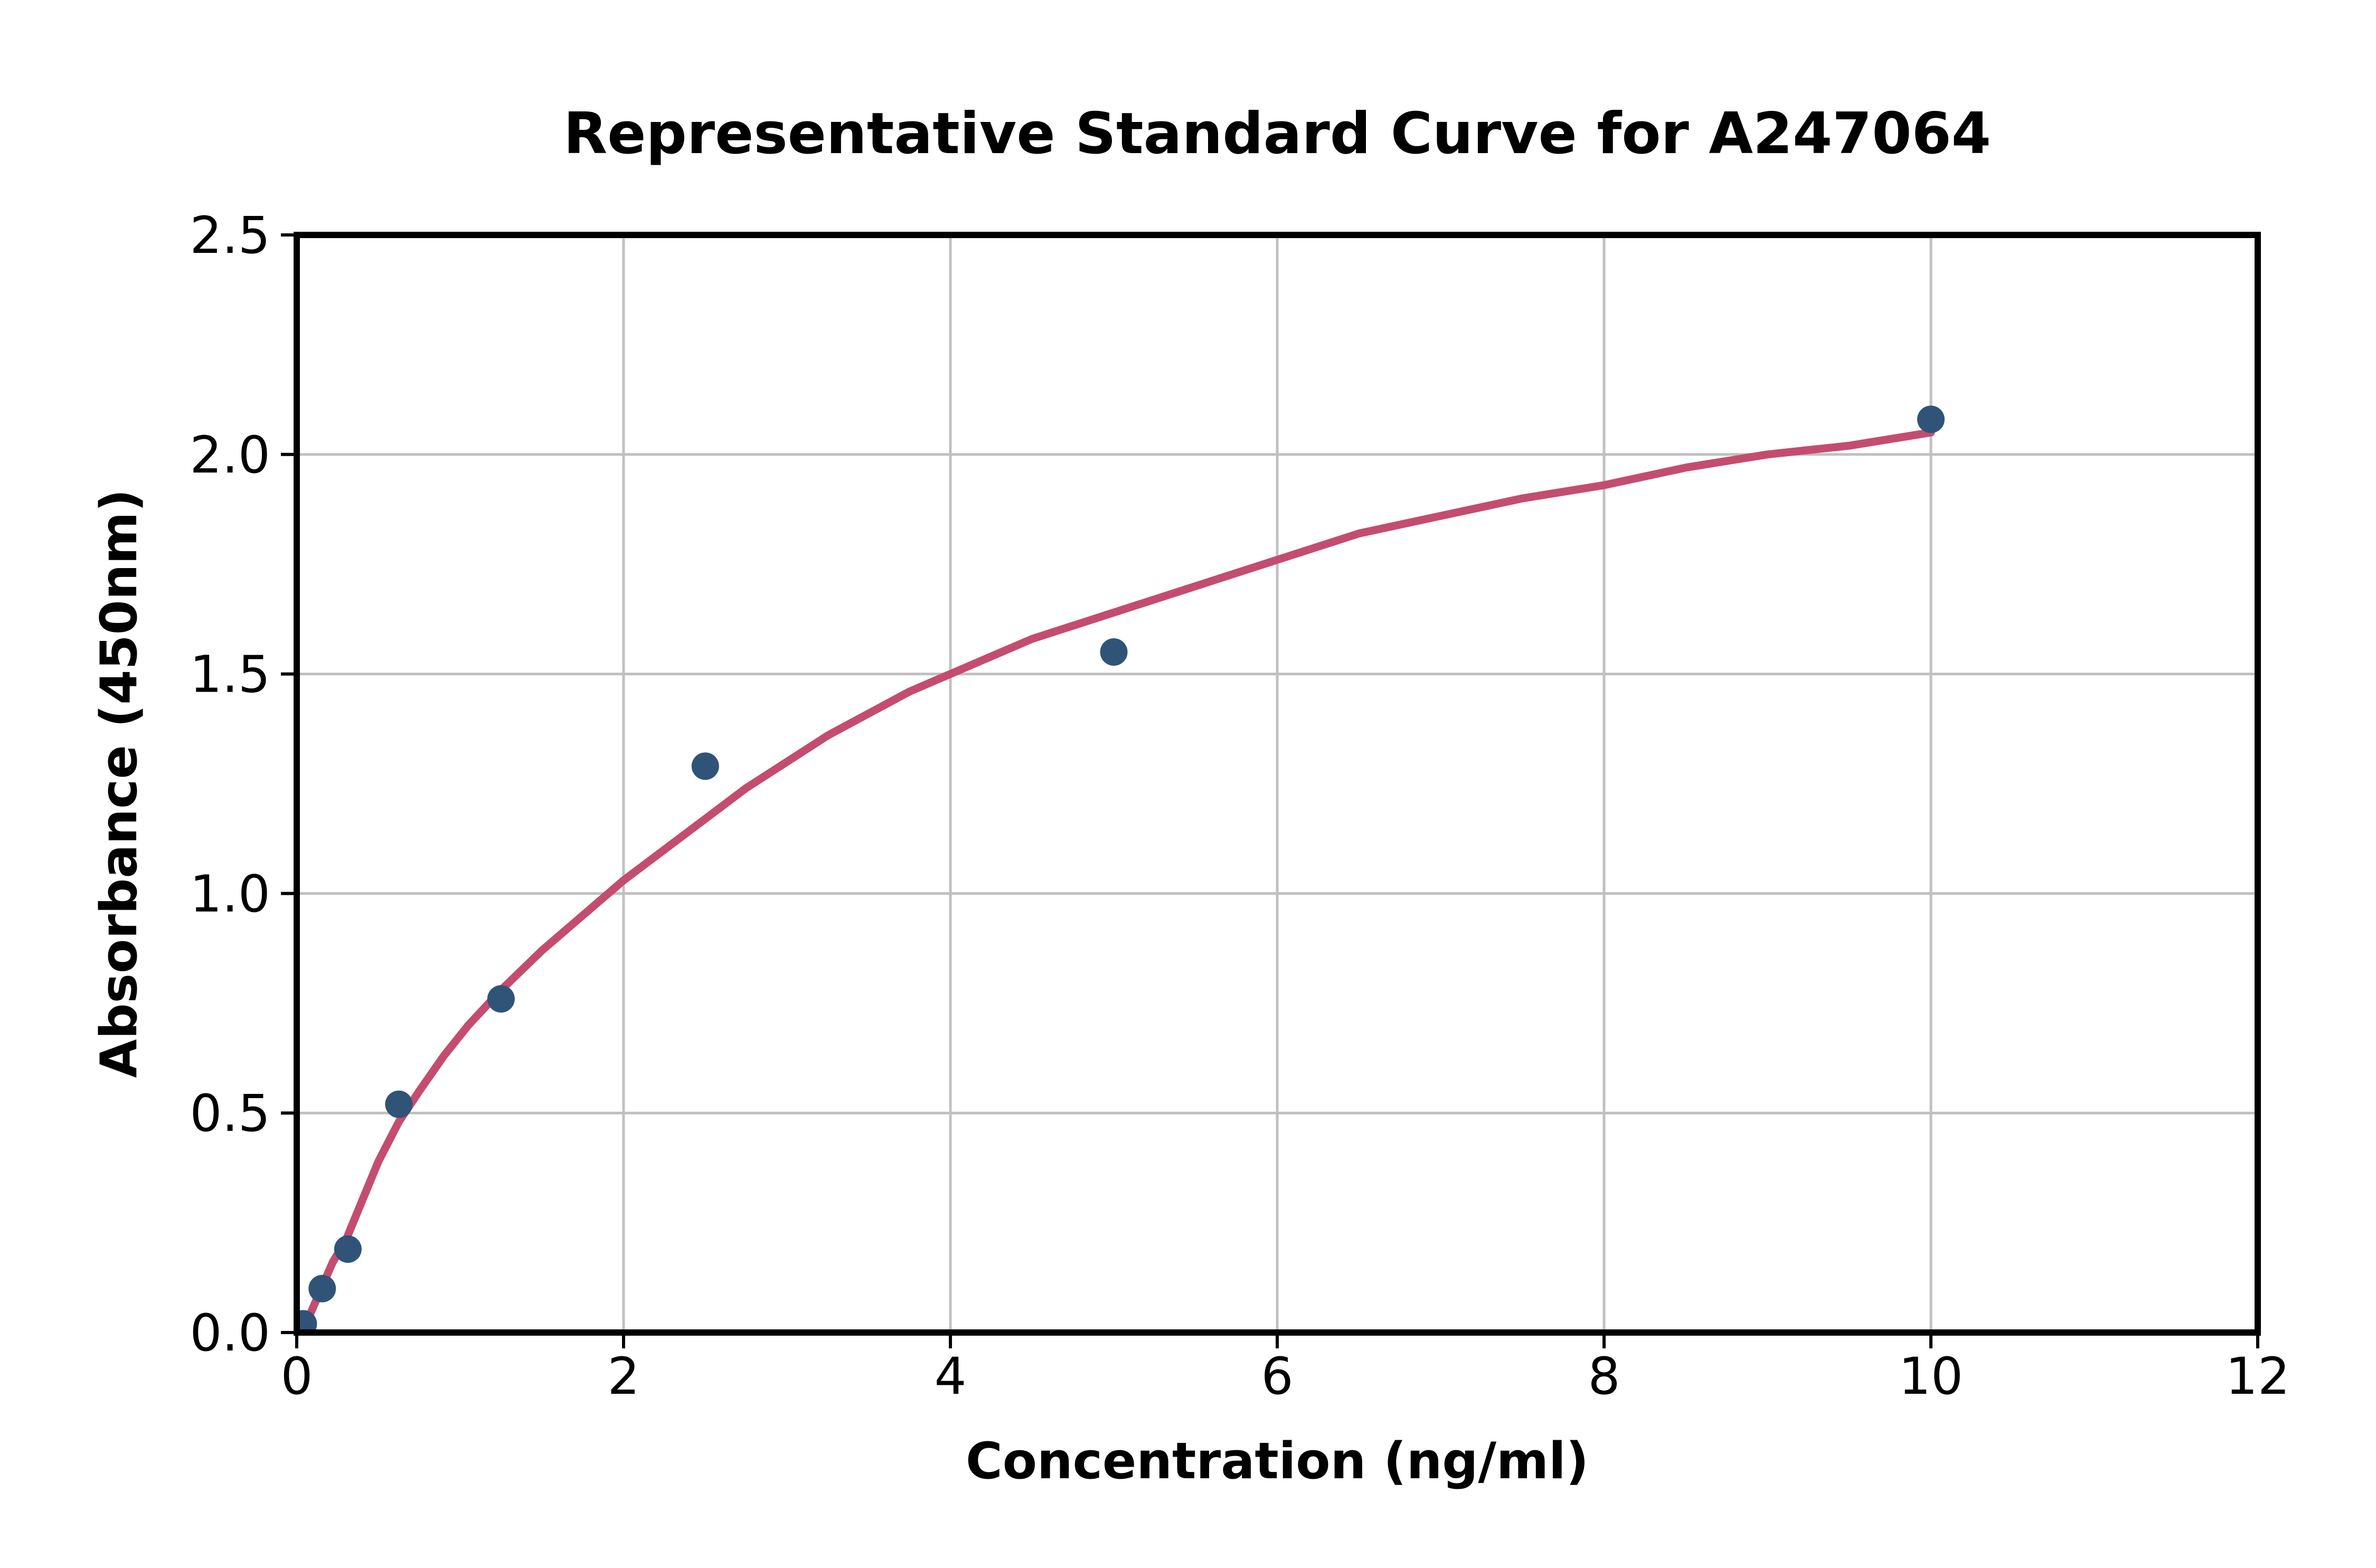  I want to click on y-tick-label: 2.0, so click(230, 456).